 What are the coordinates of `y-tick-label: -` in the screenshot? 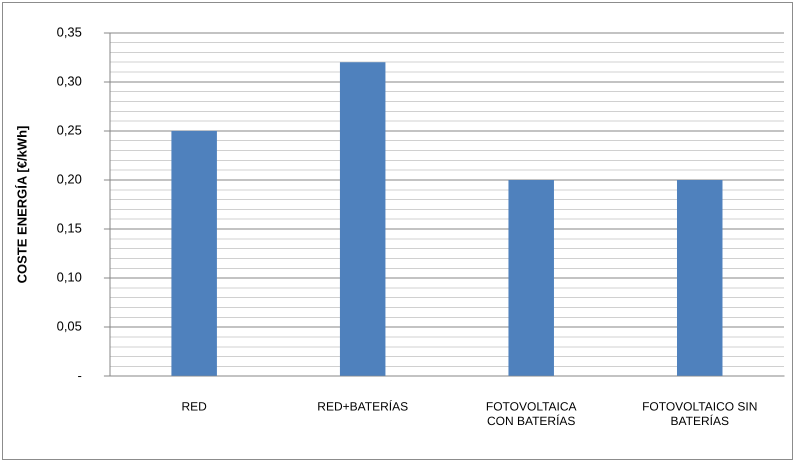 It's located at (80, 375).